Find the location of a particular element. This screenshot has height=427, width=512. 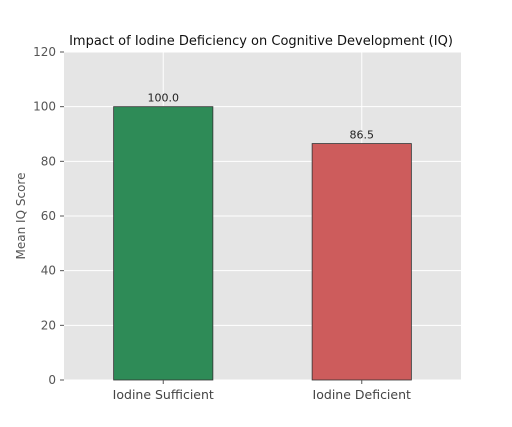

data-label-1: 86.5 is located at coordinates (362, 135).